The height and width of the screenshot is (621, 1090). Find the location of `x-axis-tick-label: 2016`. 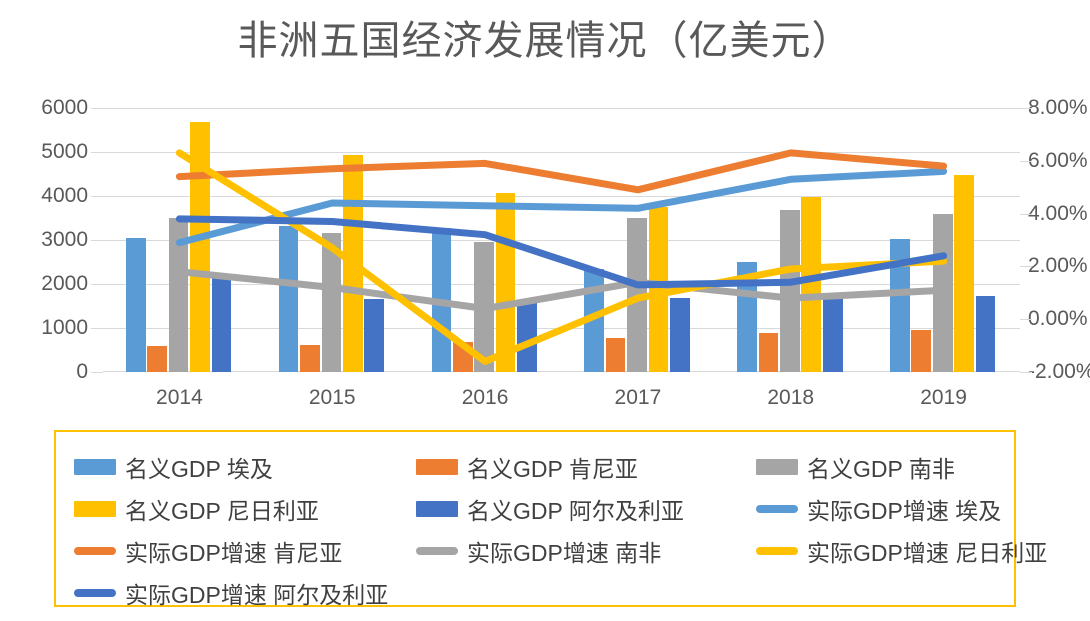

x-axis-tick-label: 2016 is located at coordinates (485, 397).